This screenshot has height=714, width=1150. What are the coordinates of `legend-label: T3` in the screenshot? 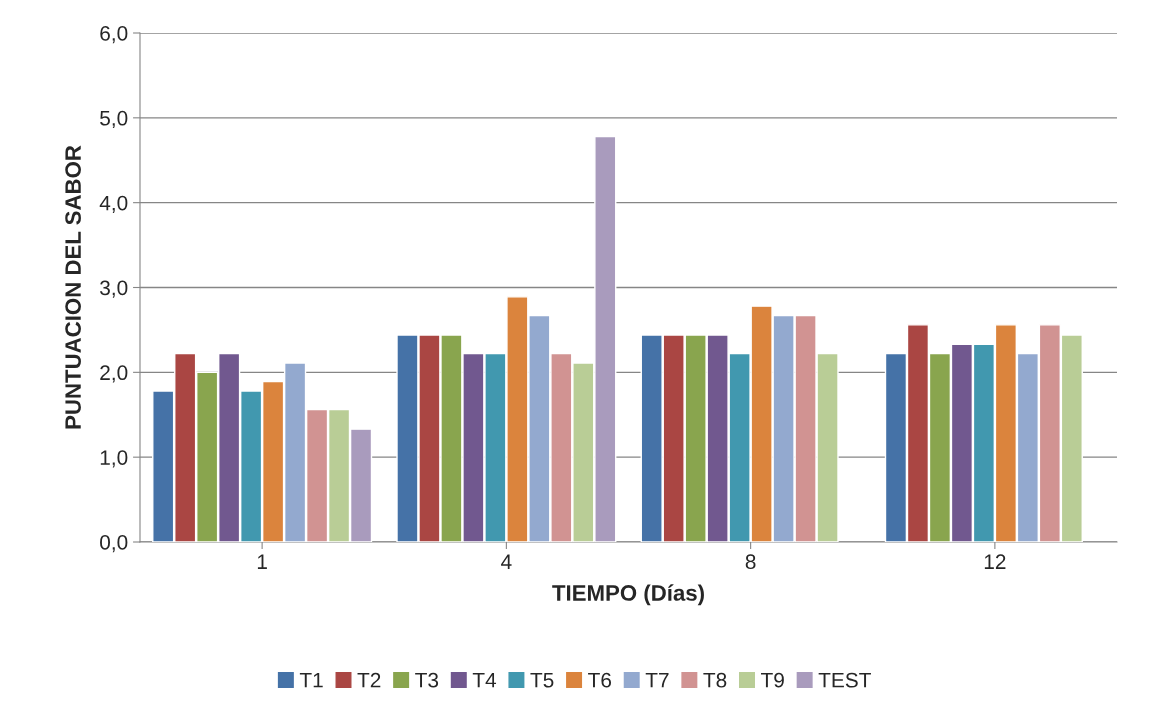 It's located at (427, 680).